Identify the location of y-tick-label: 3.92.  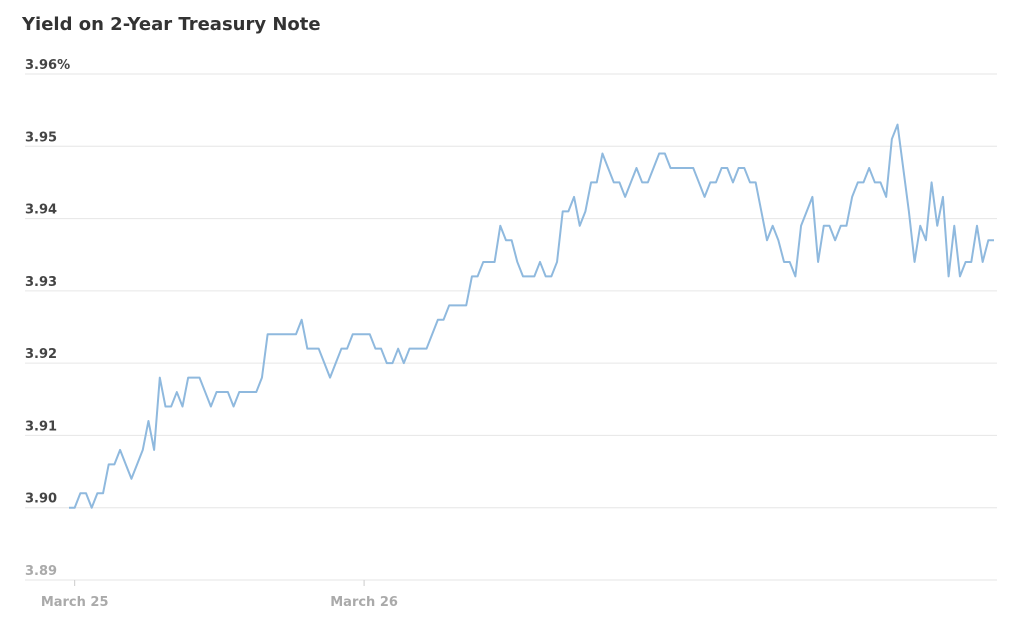
(41, 354).